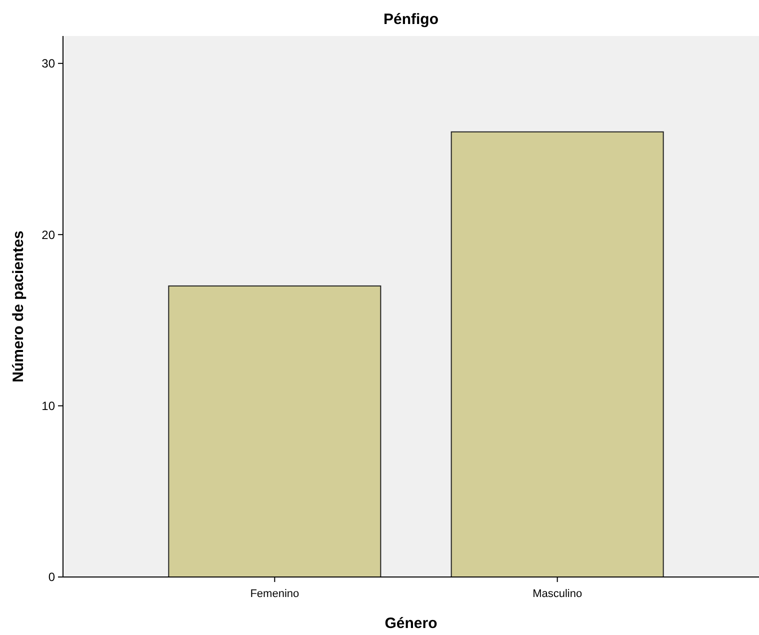  What do you see at coordinates (49, 235) in the screenshot?
I see `y-tick-label: 20` at bounding box center [49, 235].